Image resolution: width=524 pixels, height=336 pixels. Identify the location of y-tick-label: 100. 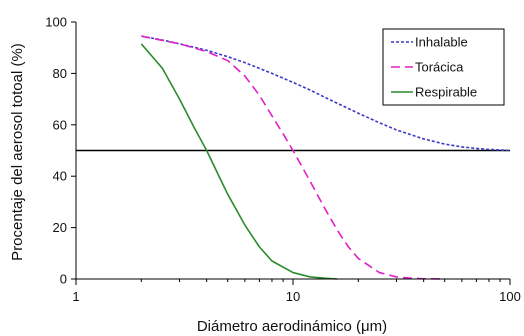
(56, 22).